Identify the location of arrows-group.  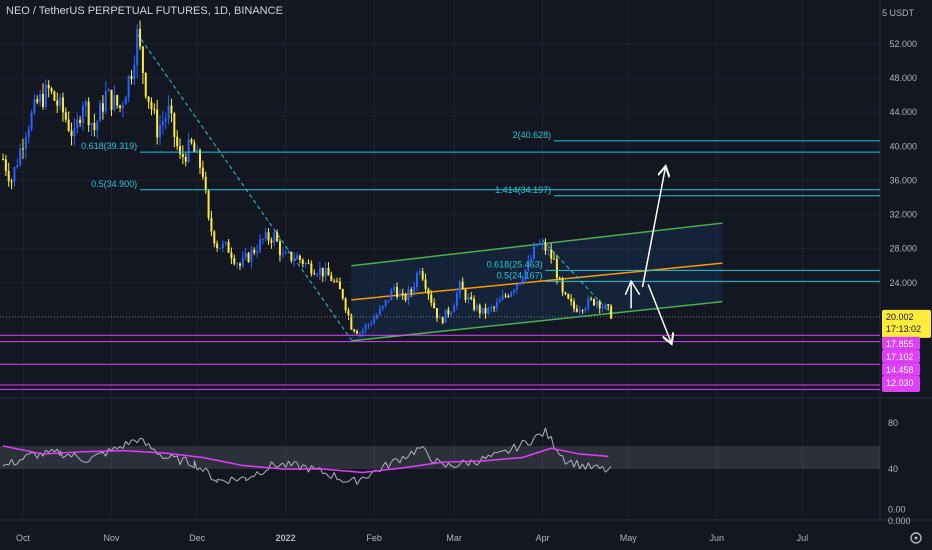
(647, 255).